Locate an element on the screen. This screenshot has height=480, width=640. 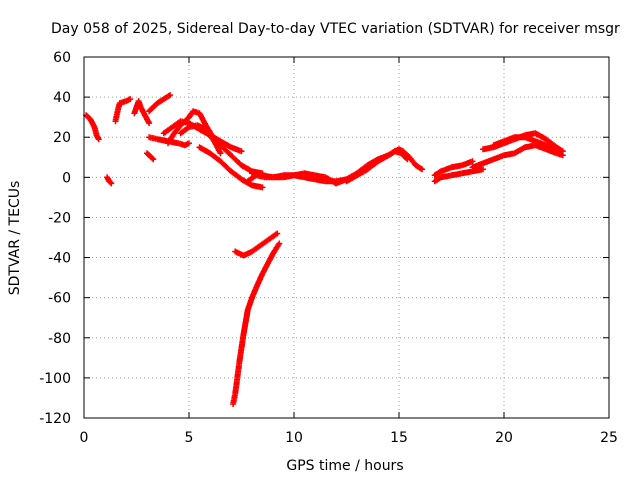
x-tick-label: 0 is located at coordinates (84, 438).